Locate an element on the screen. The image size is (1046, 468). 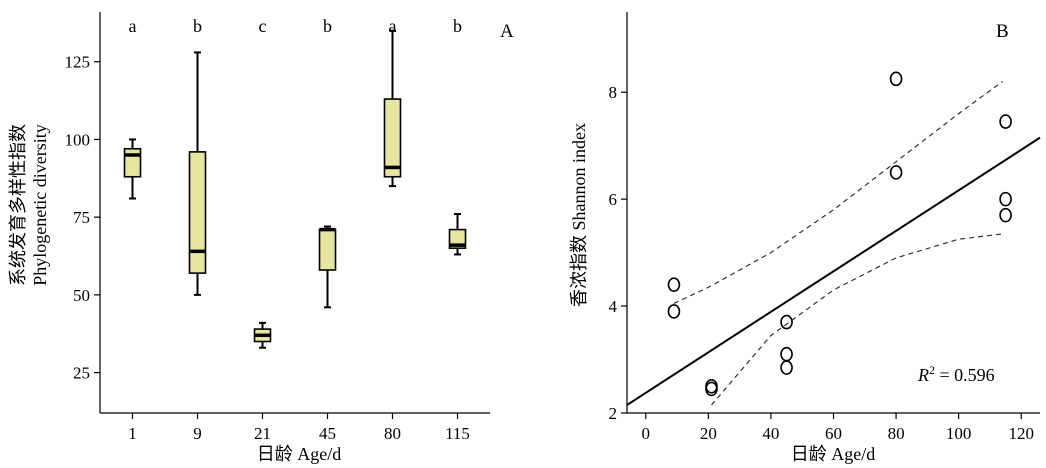
panel-b-y-tick-label: 6 is located at coordinates (613, 199).